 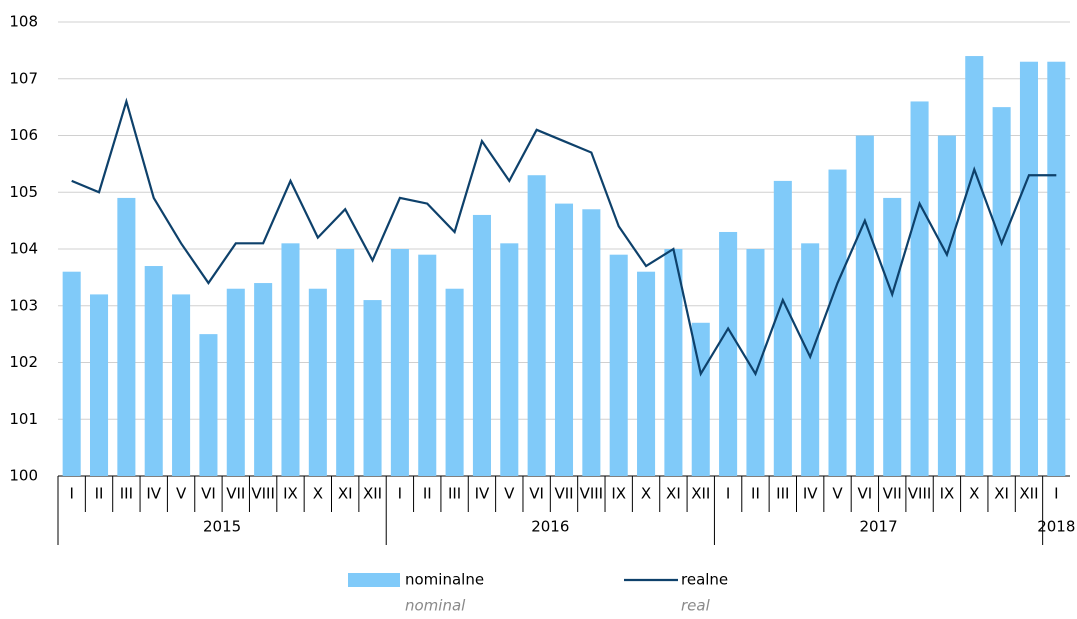 What do you see at coordinates (374, 580) in the screenshot?
I see `legend-swatch` at bounding box center [374, 580].